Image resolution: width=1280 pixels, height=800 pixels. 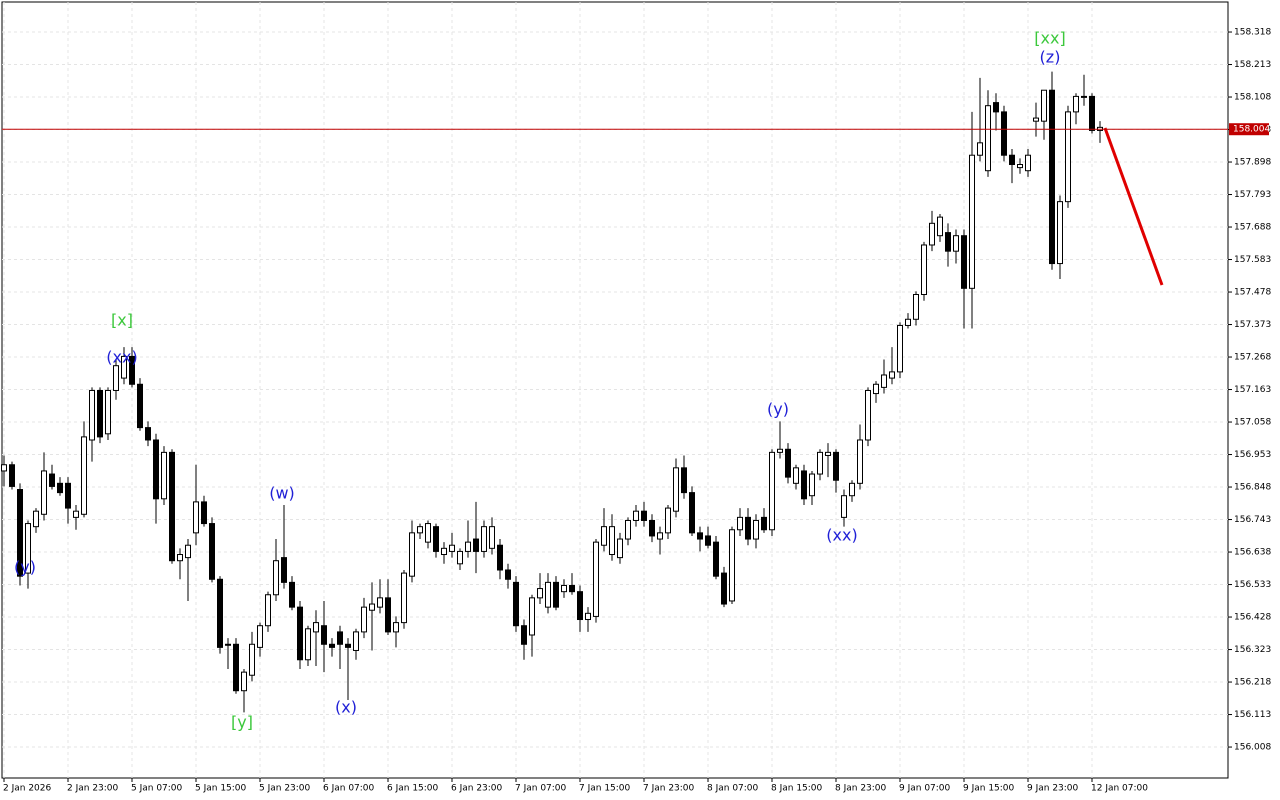 I want to click on x-tick-label: 8 Jan 23:00, so click(x=861, y=789).